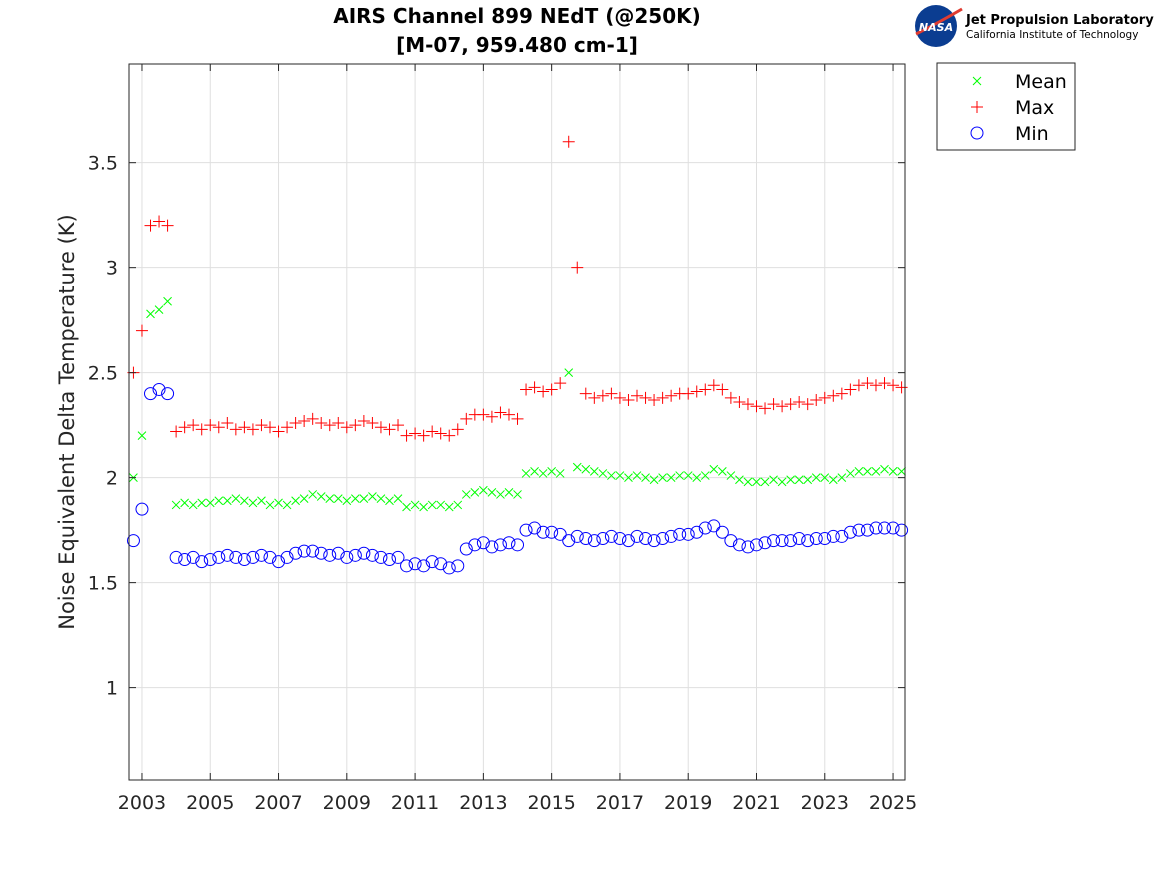 Image resolution: width=1167 pixels, height=879 pixels. What do you see at coordinates (112, 479) in the screenshot?
I see `y-tick-label: 2` at bounding box center [112, 479].